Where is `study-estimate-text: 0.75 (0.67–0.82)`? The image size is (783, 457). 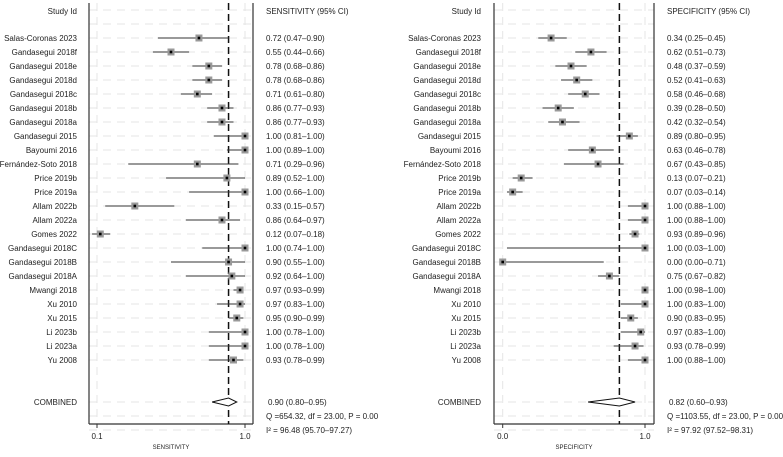 study-estimate-text: 0.75 (0.67–0.82) is located at coordinates (696, 276).